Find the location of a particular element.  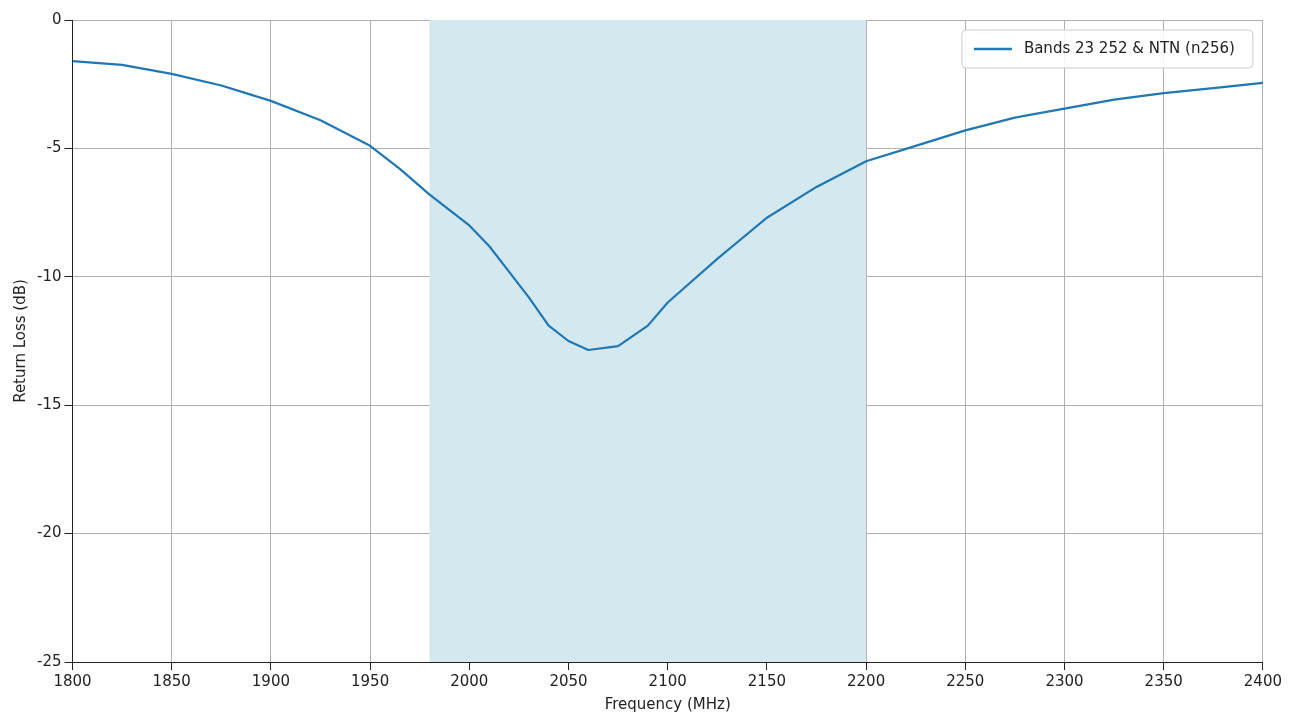

x-tick-label: 1800 is located at coordinates (72, 680).